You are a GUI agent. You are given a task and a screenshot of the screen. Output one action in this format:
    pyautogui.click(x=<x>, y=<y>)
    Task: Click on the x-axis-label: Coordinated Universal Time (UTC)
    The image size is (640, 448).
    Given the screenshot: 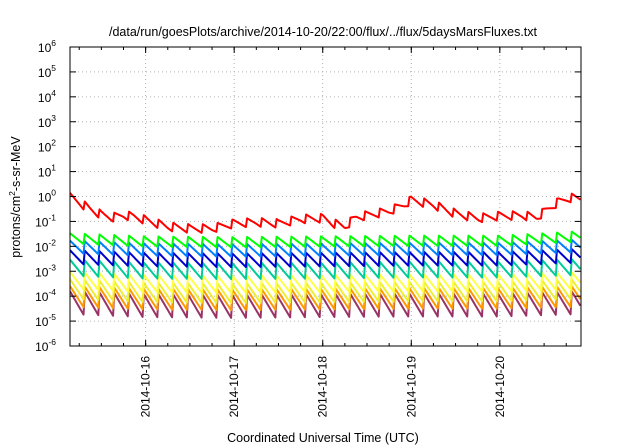 What is the action you would take?
    pyautogui.click(x=323, y=438)
    